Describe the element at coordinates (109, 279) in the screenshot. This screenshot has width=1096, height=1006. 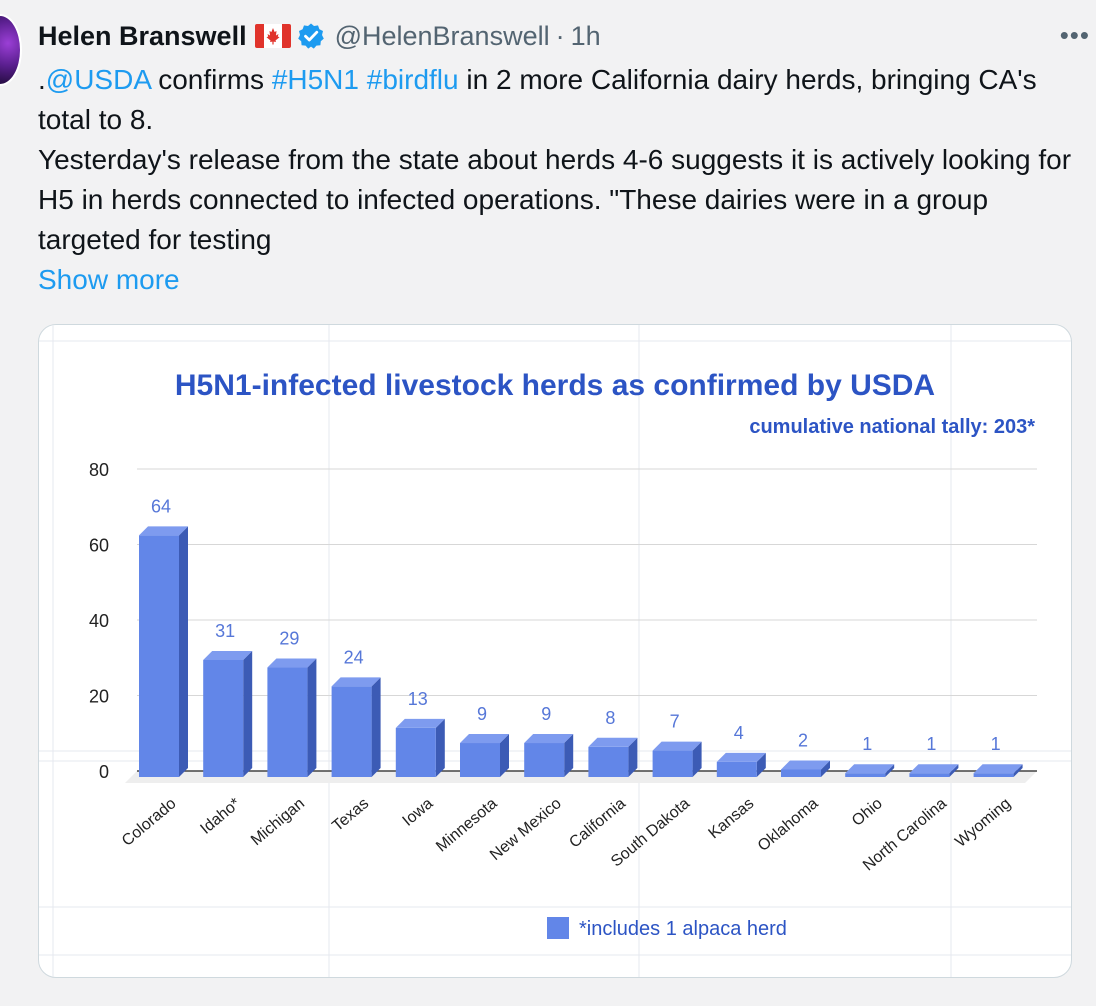
I see `show-more-link: Show more` at that location.